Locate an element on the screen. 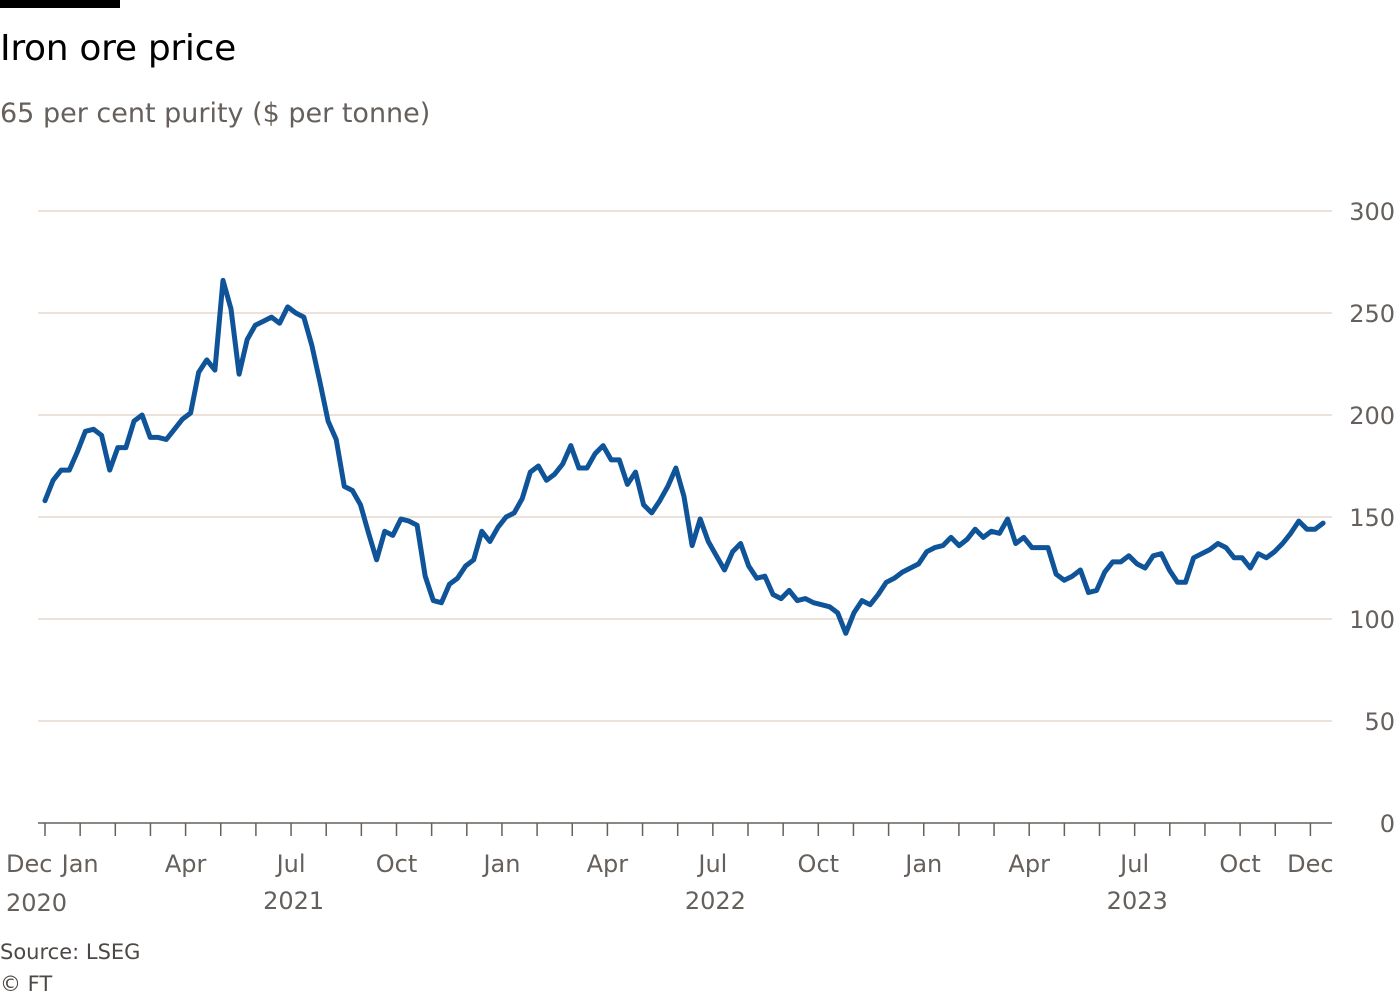 The width and height of the screenshot is (1400, 1000). chart-title: Iron ore price is located at coordinates (118, 48).